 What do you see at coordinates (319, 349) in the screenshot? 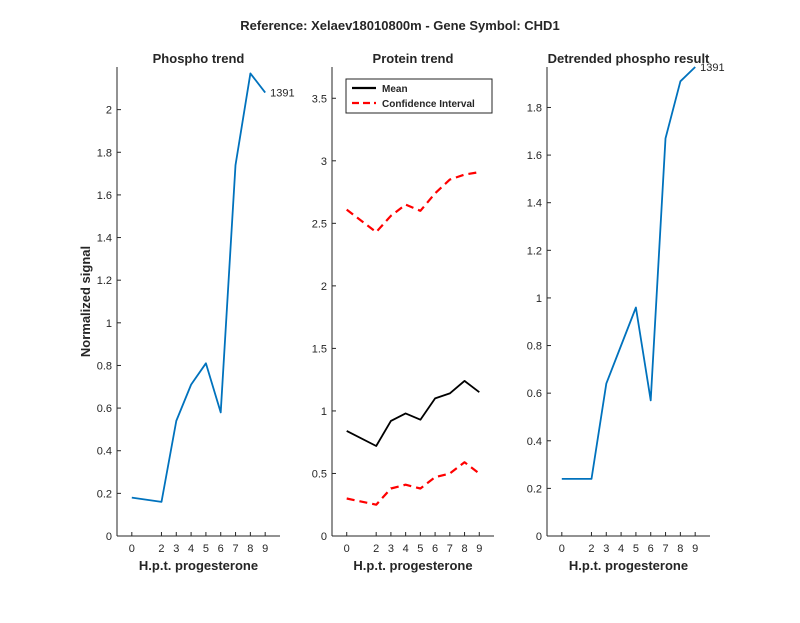
I see `y-tick-label: 1.5` at bounding box center [319, 349].